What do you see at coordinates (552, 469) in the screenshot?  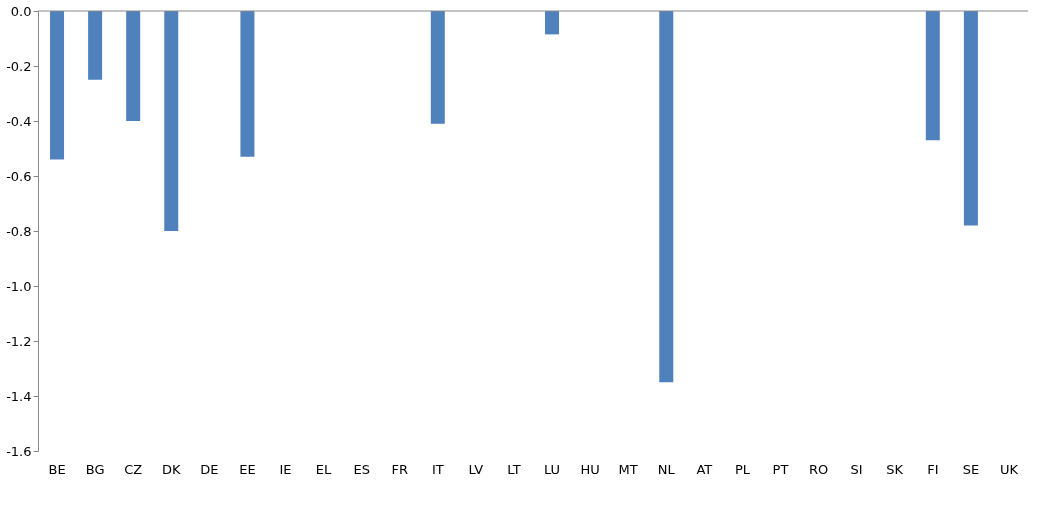 I see `x-tick-label: LU` at bounding box center [552, 469].